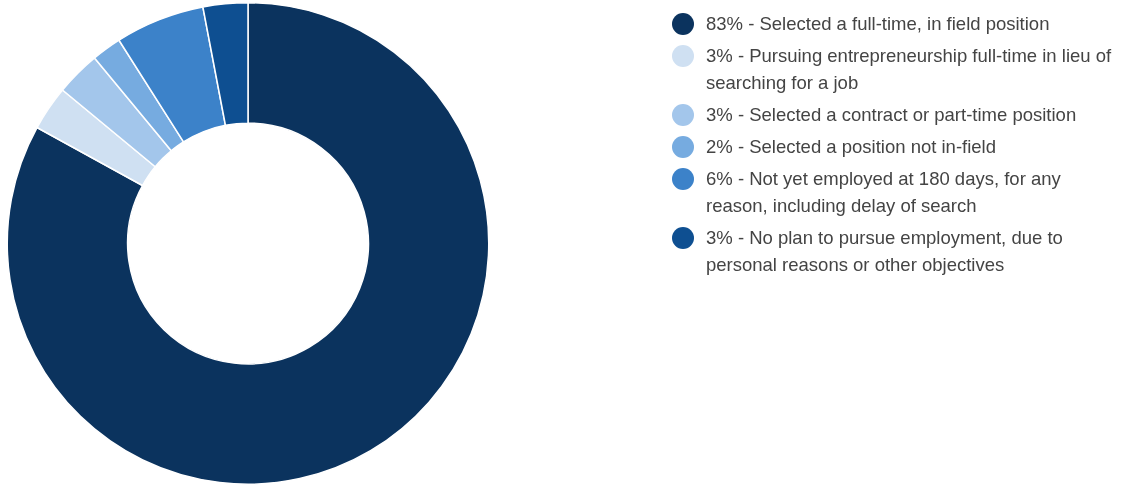  I want to click on legend-label: 83% - Selected a full-time, in field position, so click(878, 24).